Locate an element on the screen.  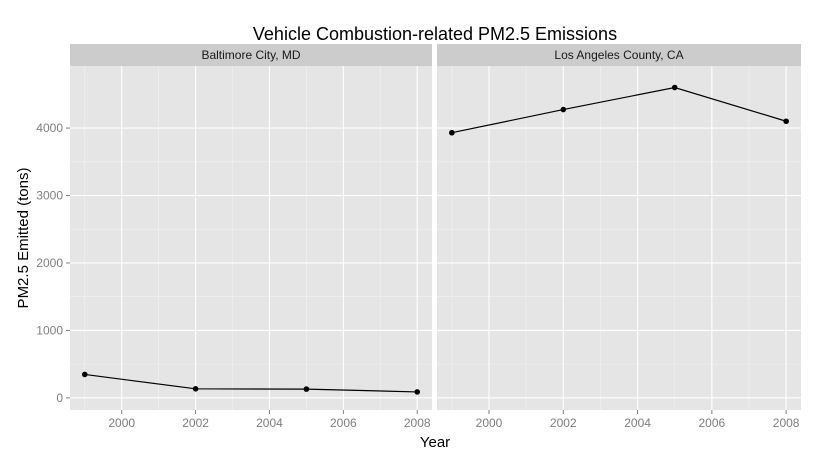
y-tick-label: 3000 is located at coordinates (49, 196).